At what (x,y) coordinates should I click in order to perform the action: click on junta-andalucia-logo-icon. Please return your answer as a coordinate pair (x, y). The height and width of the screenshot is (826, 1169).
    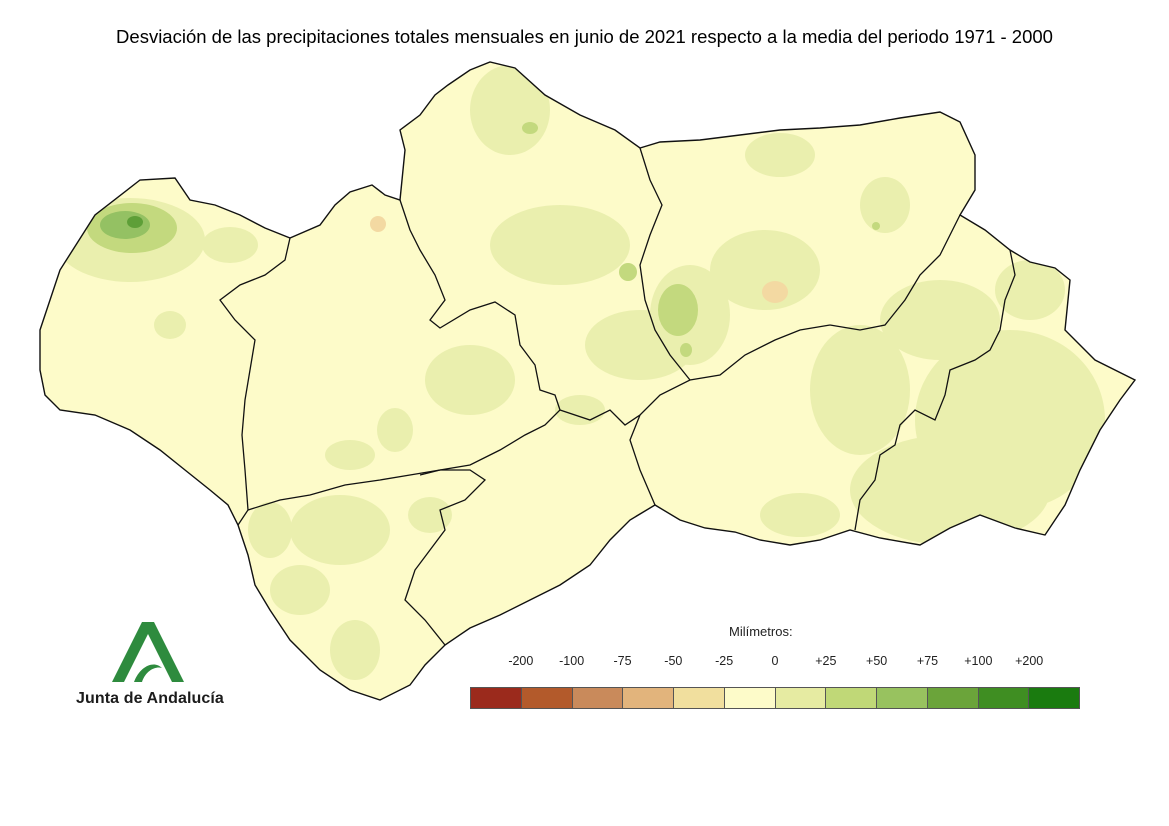
    Looking at the image, I should click on (148, 652).